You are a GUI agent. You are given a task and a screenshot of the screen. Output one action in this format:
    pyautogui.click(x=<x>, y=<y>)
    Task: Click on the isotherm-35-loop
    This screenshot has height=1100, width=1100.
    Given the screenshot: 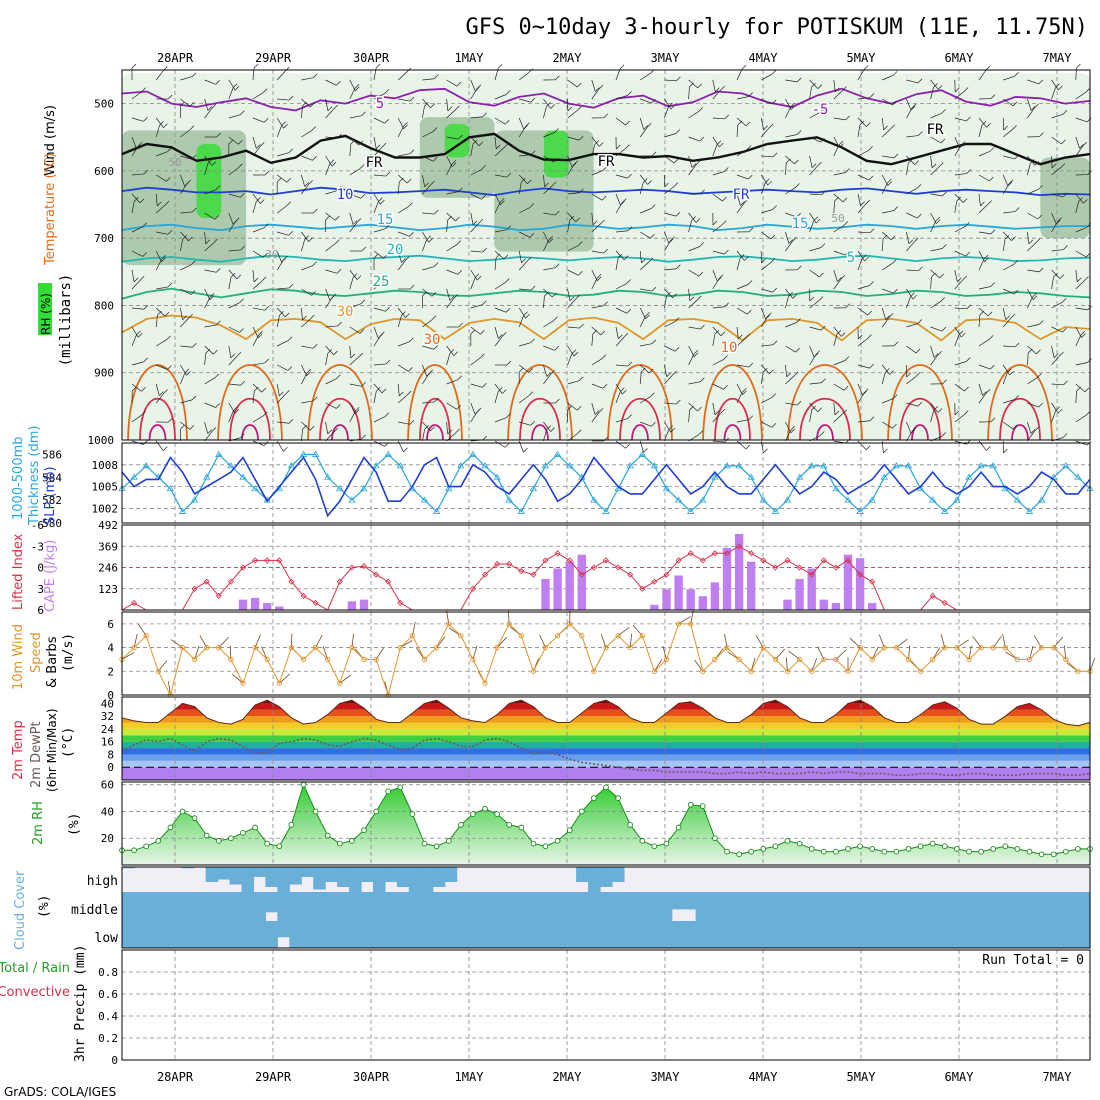 What is the action you would take?
    pyautogui.click(x=540, y=419)
    